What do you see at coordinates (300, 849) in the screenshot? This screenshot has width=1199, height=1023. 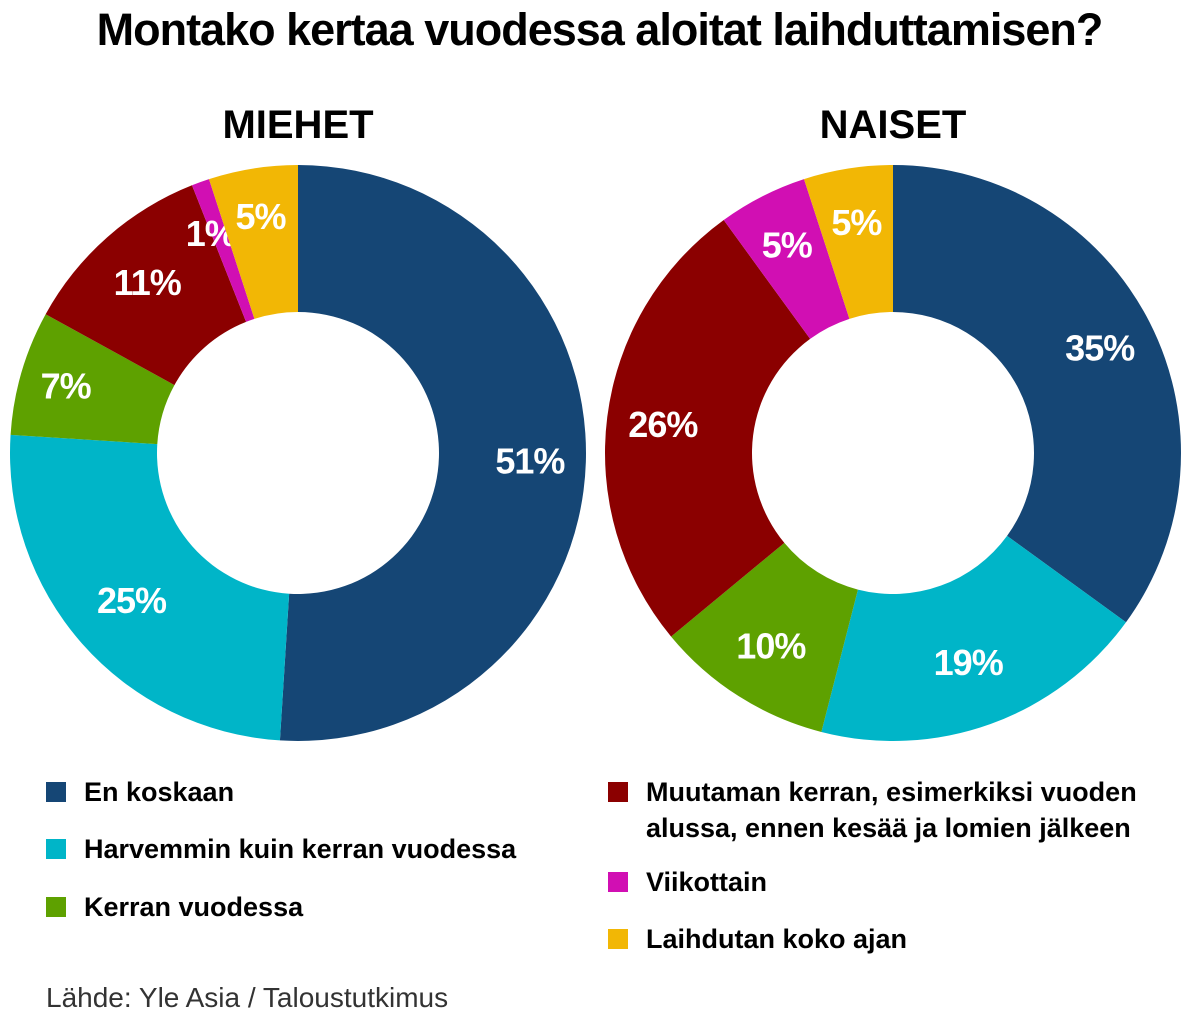 I see `legend-label: Harvemmin kuin kerran vuodessa` at bounding box center [300, 849].